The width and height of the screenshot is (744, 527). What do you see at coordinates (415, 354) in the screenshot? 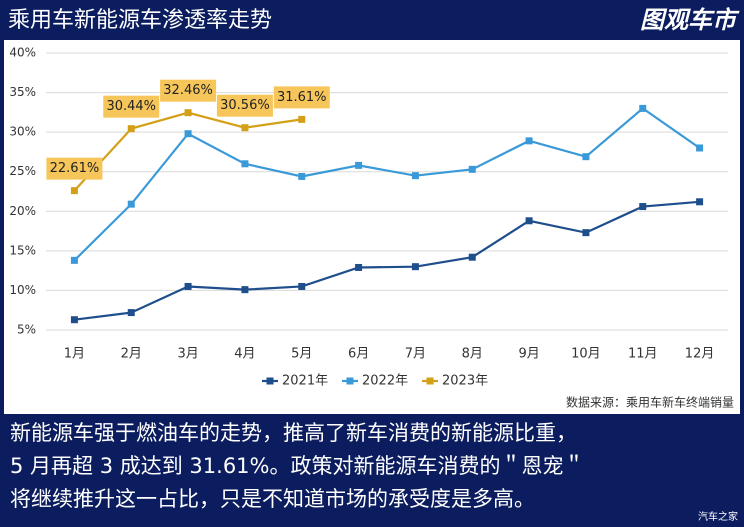
I see `x-tick-label: 7月` at bounding box center [415, 354].